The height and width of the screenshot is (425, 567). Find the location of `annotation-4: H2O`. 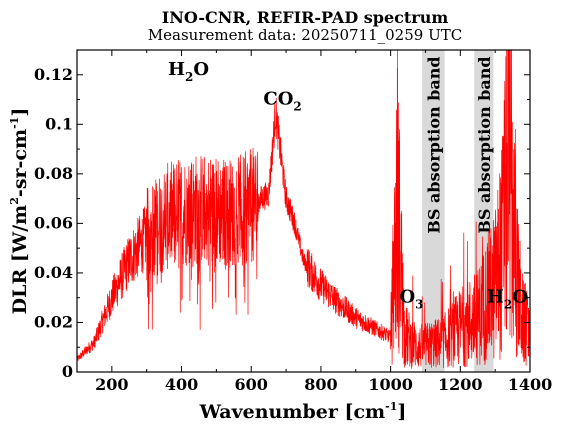

annotation-4: H2O is located at coordinates (507, 299).